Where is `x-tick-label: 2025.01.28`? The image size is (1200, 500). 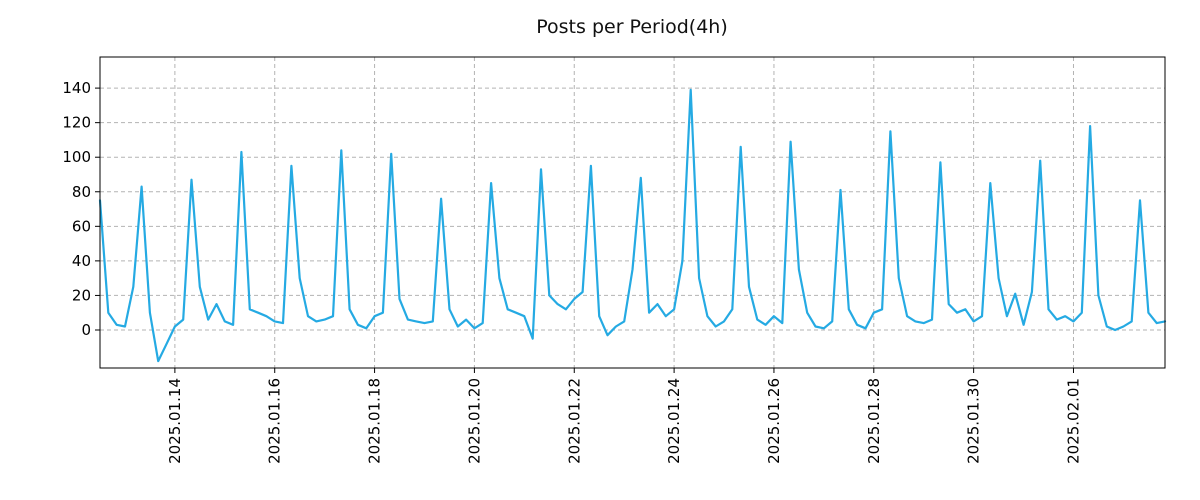
x-tick-label: 2025.01.28 is located at coordinates (874, 421).